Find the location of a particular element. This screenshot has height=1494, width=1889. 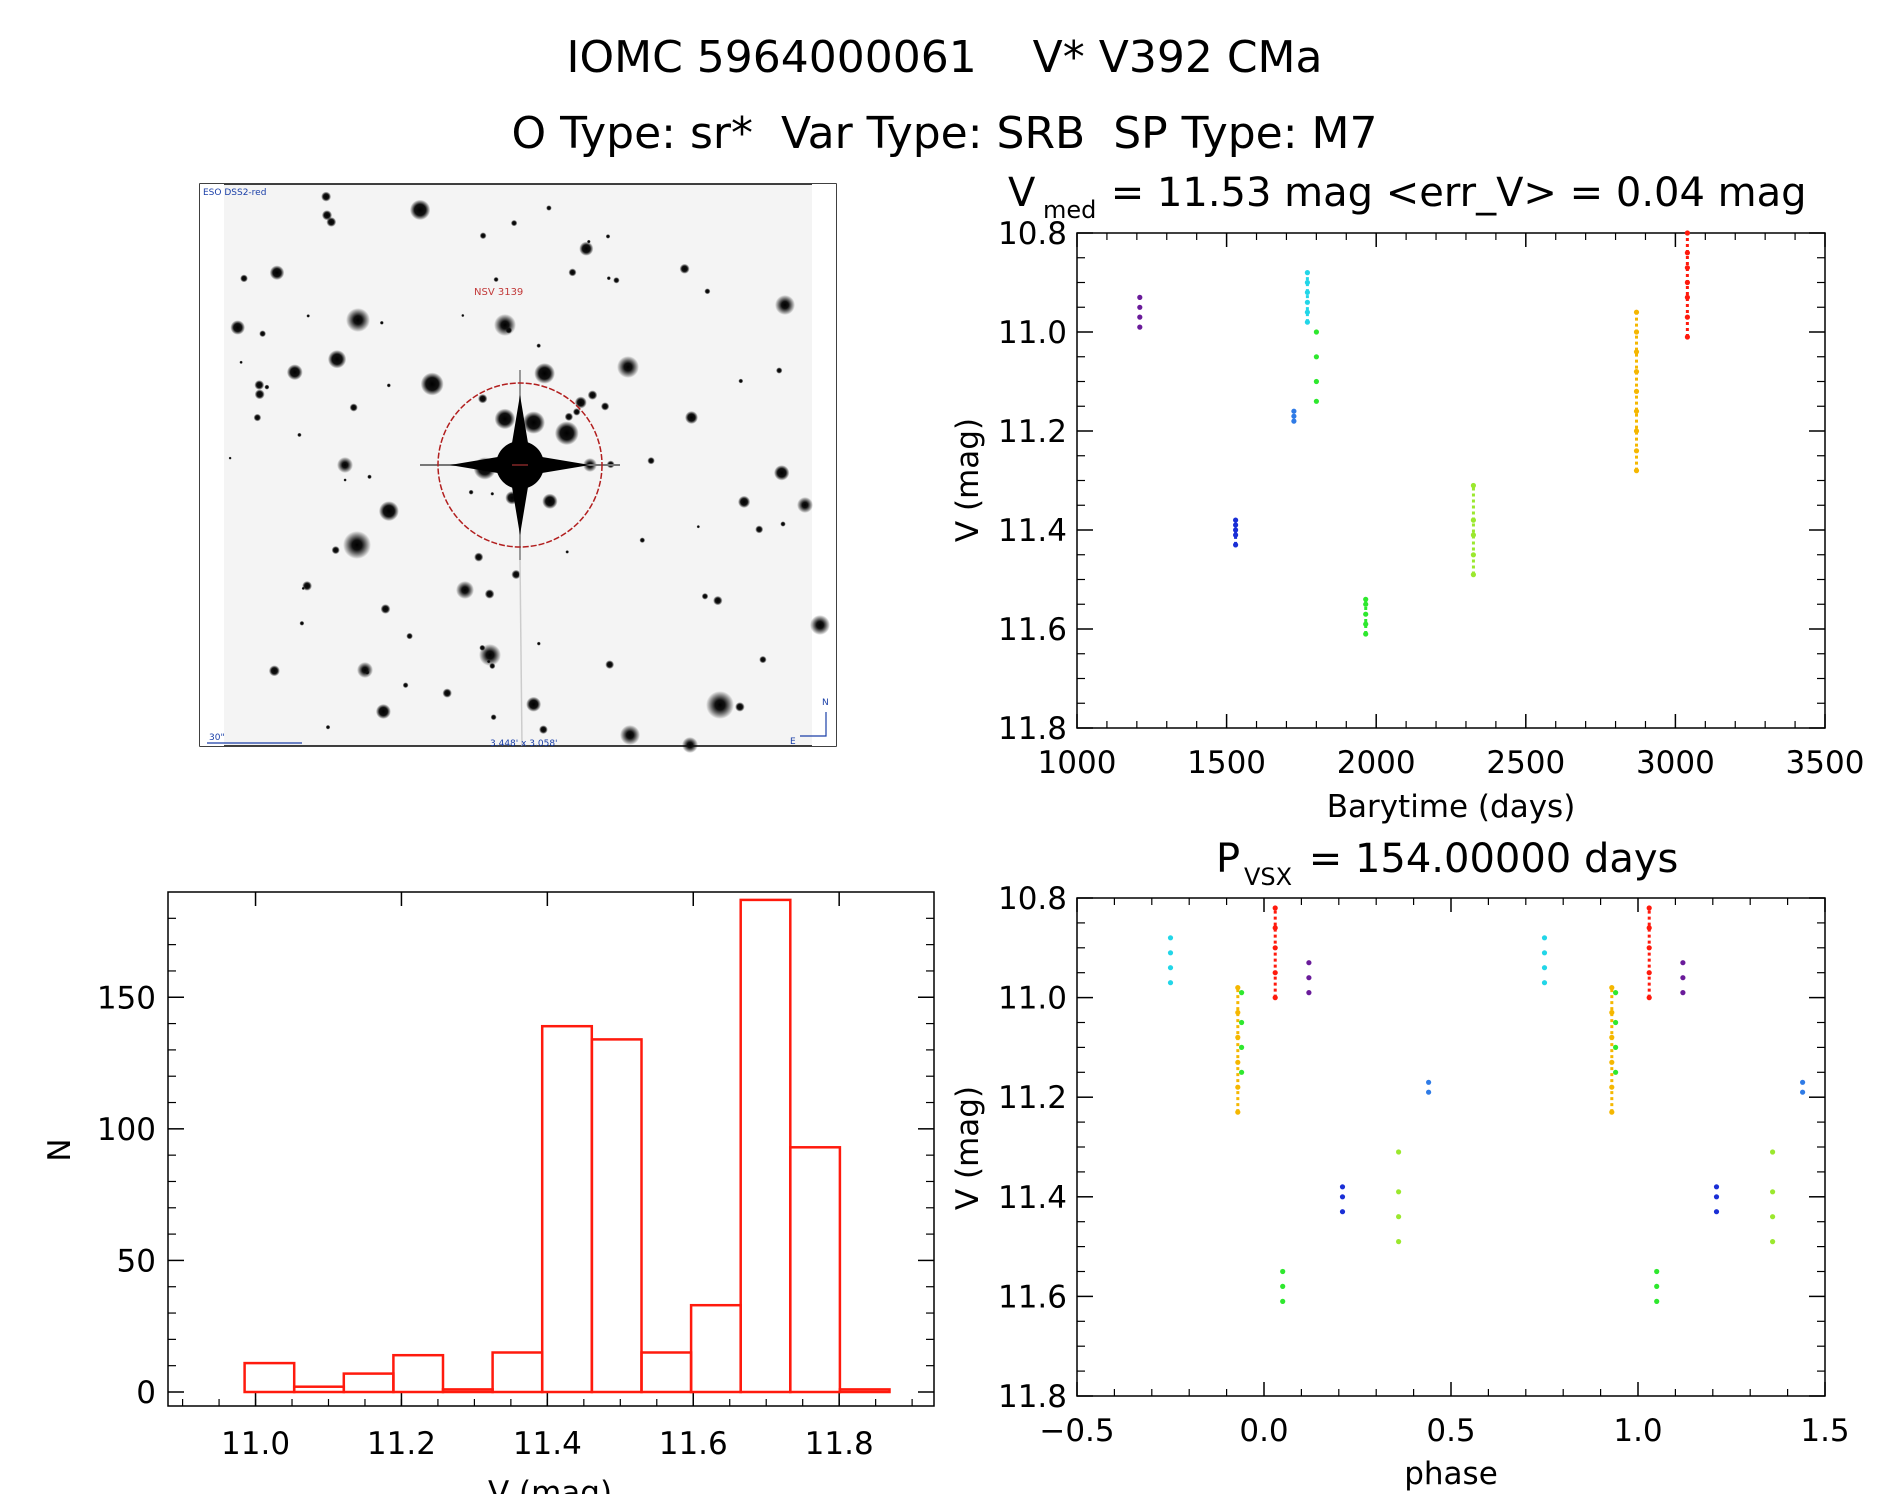

lightcurve-title-sub: med is located at coordinates (1069, 210).